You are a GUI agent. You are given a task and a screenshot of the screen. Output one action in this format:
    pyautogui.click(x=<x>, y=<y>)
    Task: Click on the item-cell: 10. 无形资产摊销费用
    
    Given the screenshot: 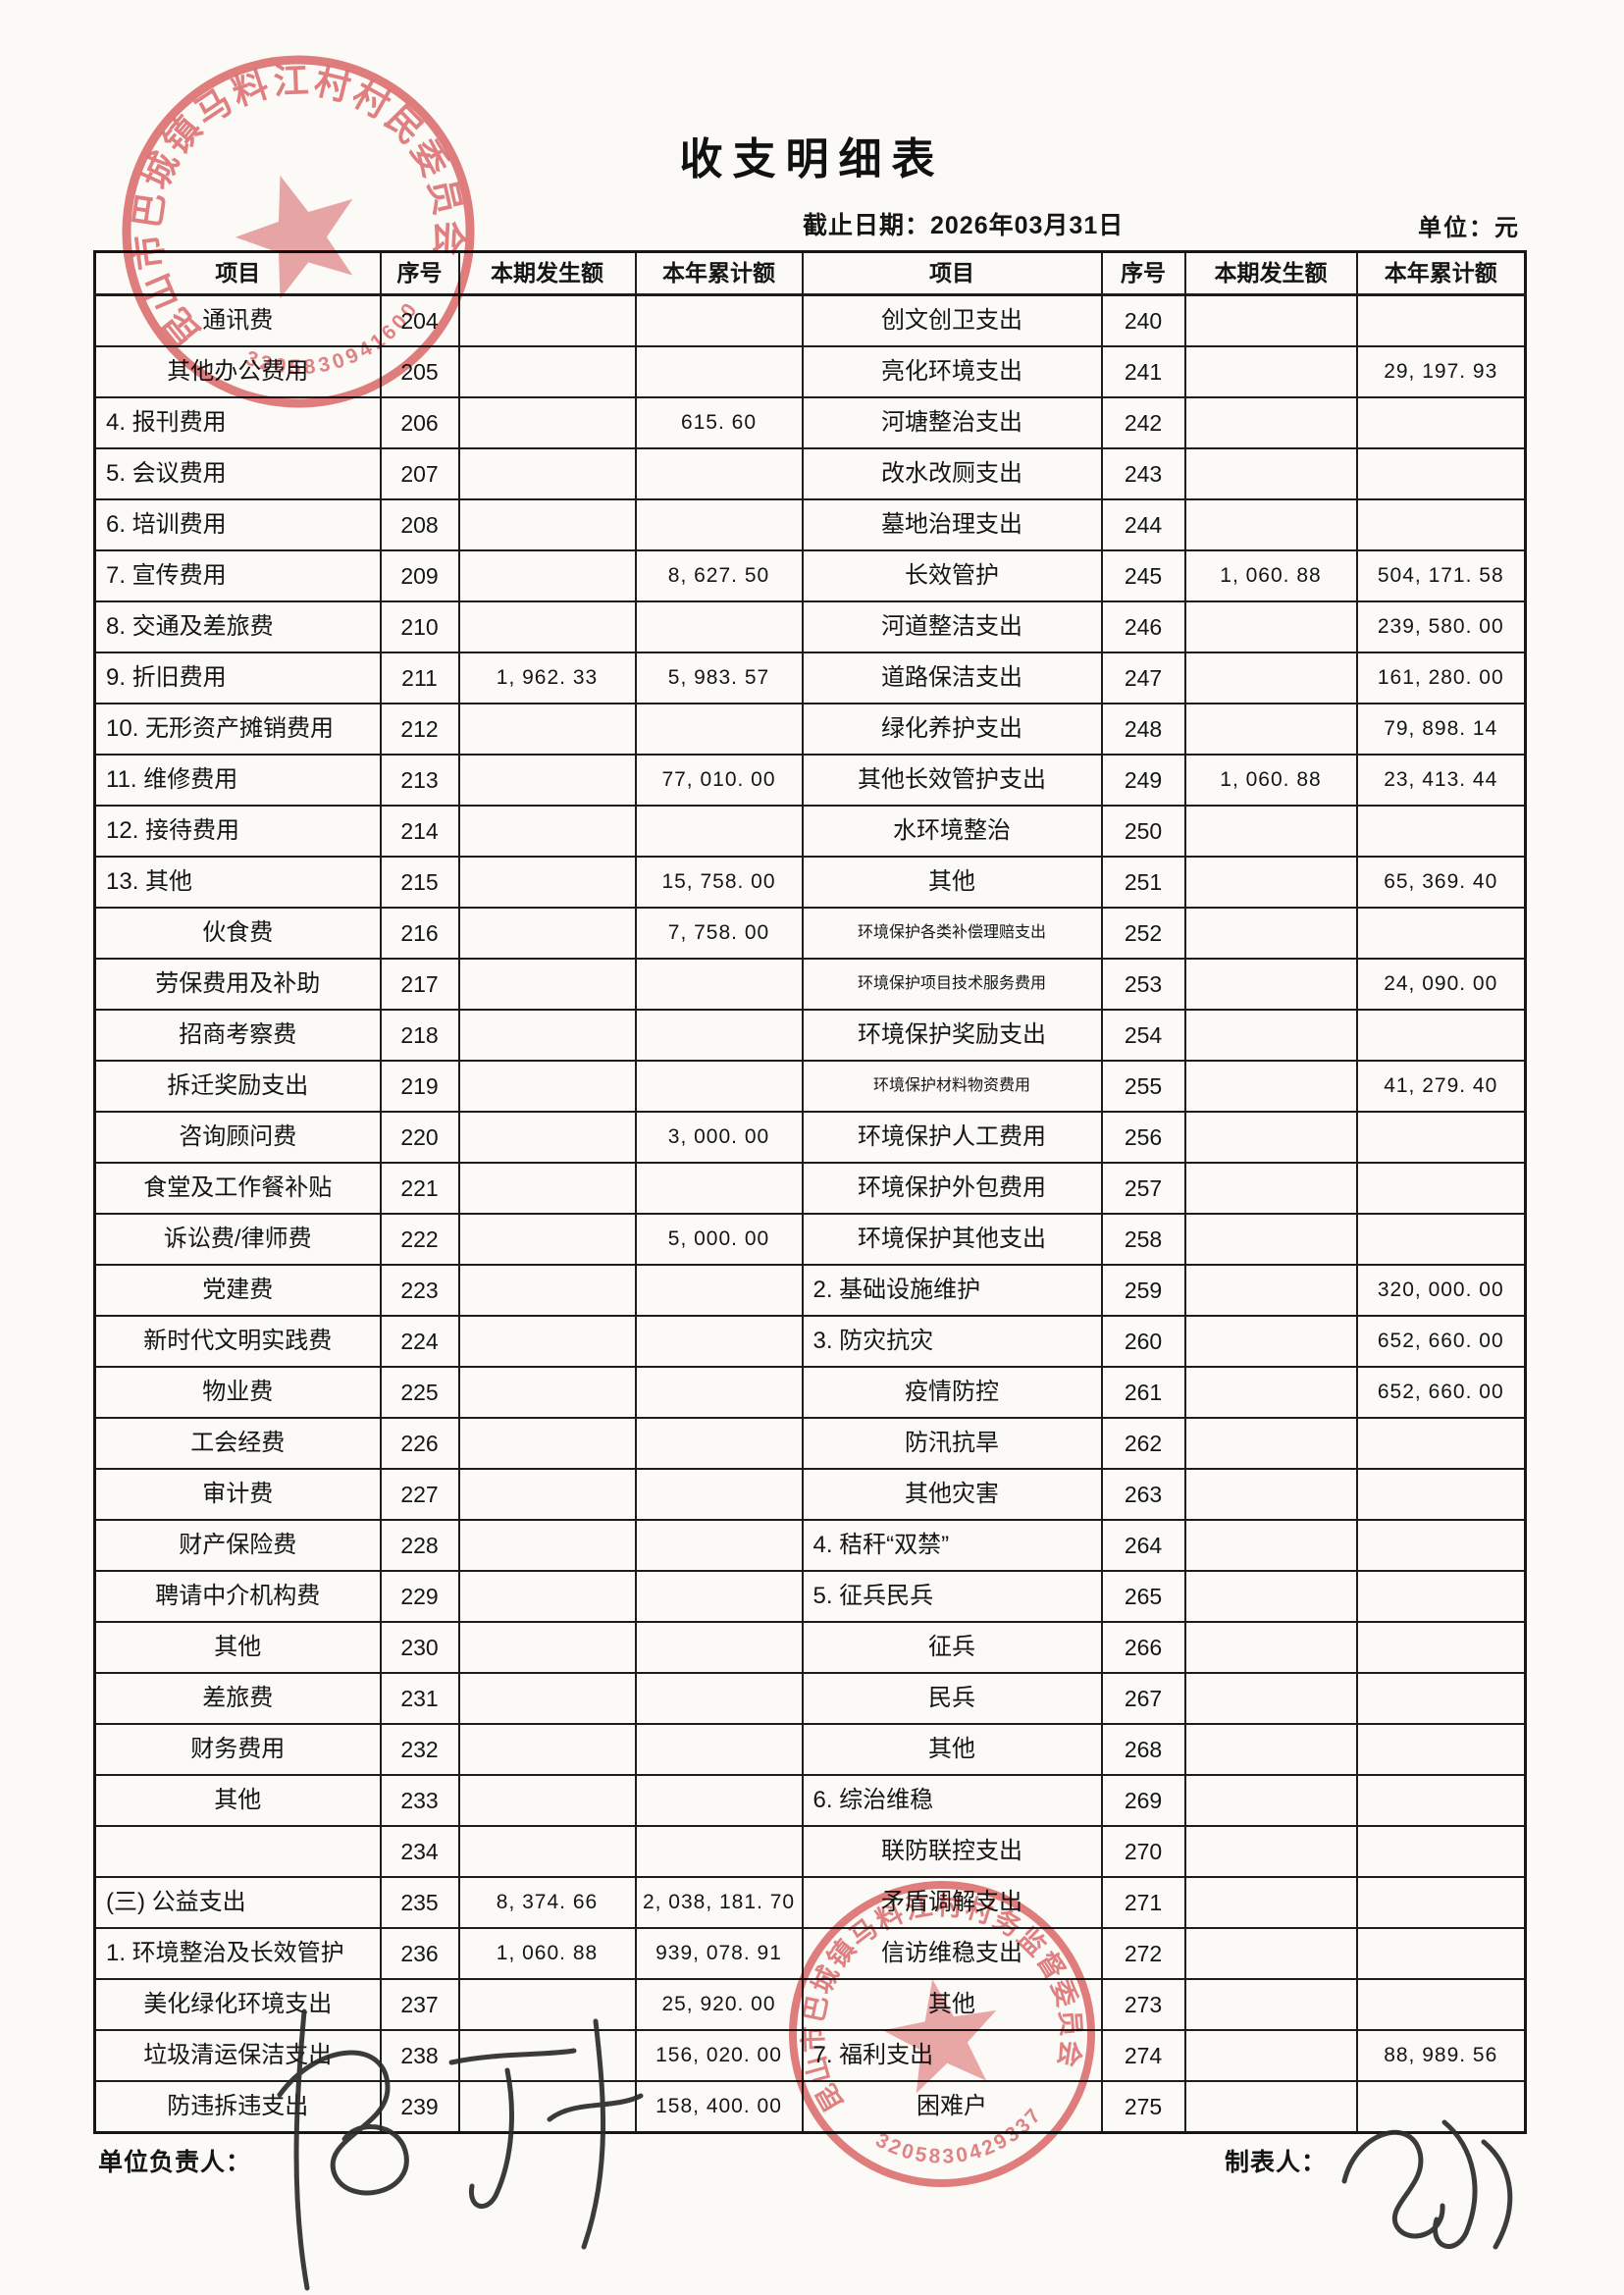 What is the action you would take?
    pyautogui.click(x=237, y=730)
    